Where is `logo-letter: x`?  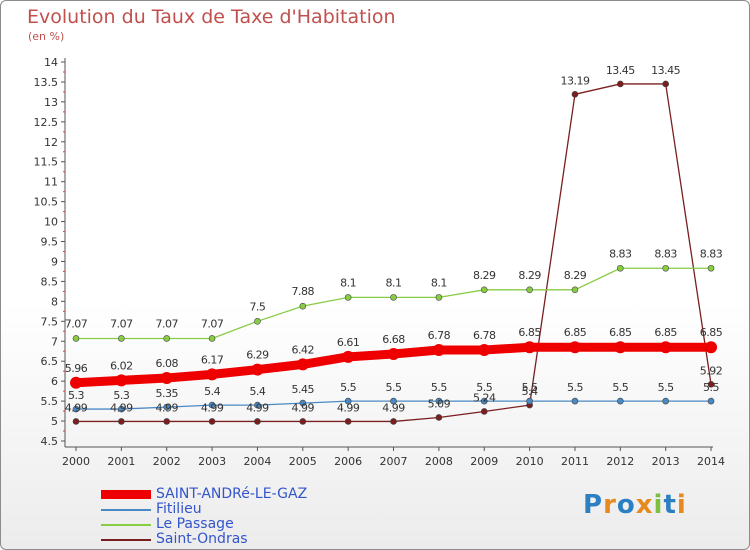 logo-letter: x is located at coordinates (644, 505).